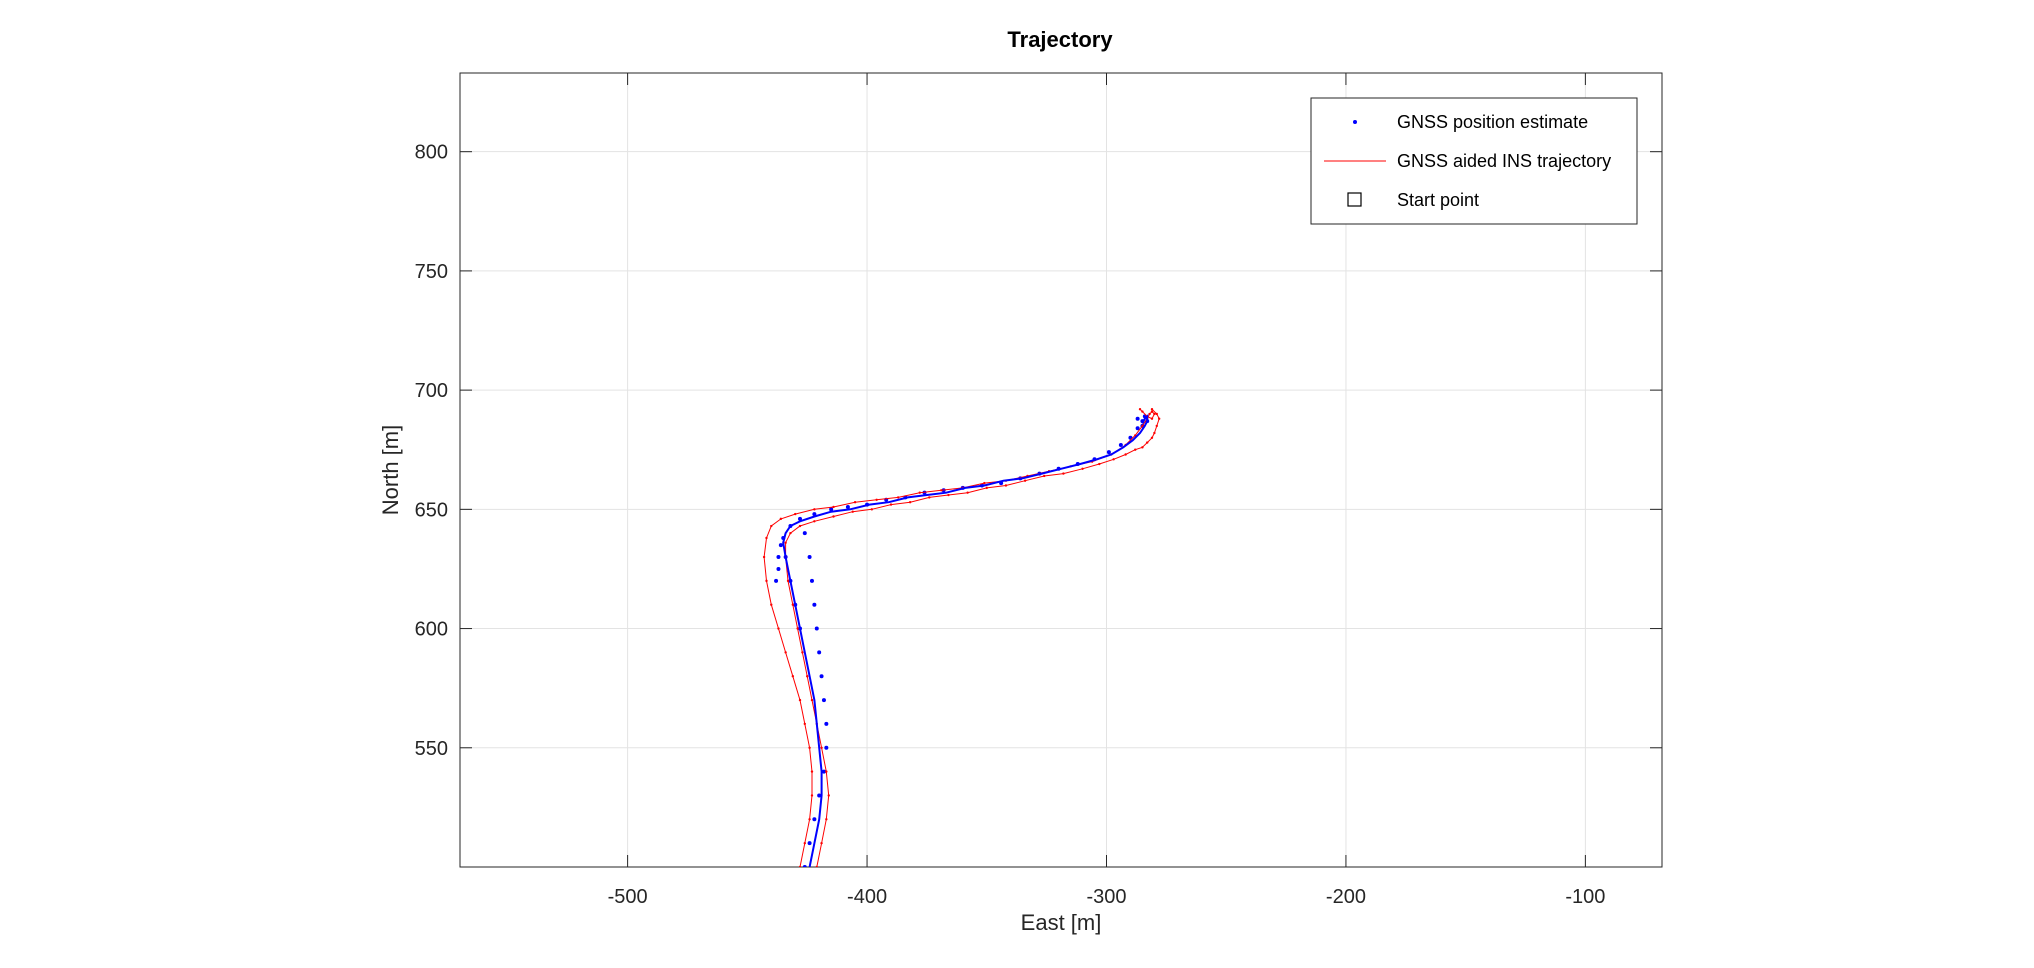  What do you see at coordinates (390, 470) in the screenshot?
I see `y-axis-title: North [m]` at bounding box center [390, 470].